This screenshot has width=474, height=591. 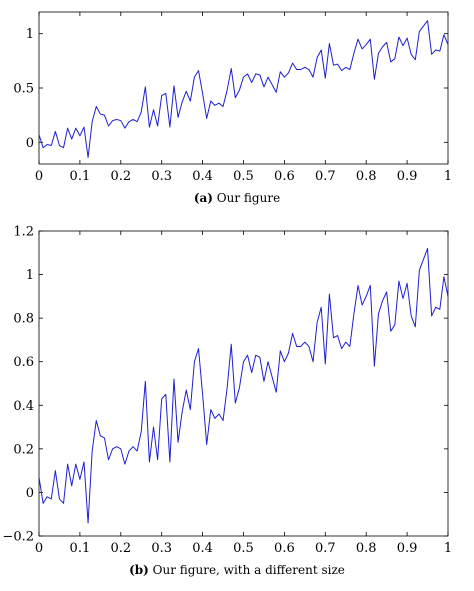 I want to click on chart-a-ytick-label: 1, so click(x=30, y=34).